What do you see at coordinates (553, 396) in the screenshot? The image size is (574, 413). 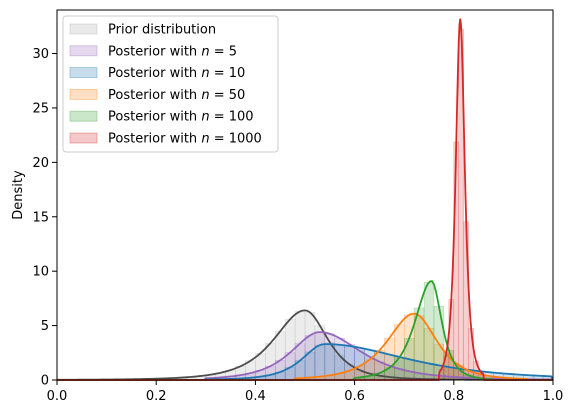 I see `x-tick-label: 1.0` at bounding box center [553, 396].